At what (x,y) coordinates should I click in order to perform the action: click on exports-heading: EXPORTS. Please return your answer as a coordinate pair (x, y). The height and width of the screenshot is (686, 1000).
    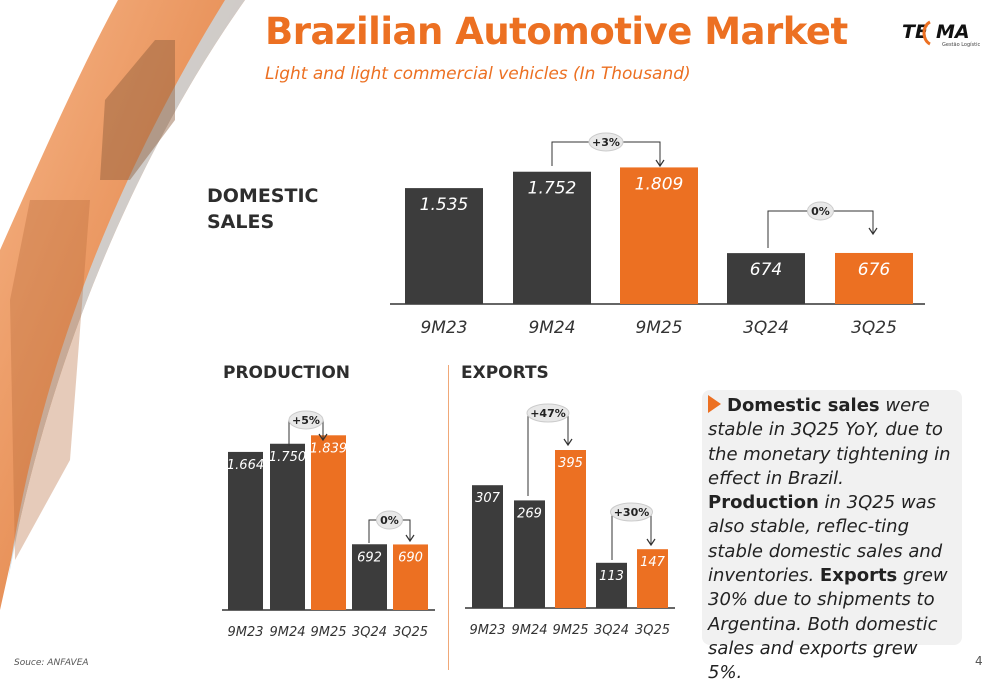
    Looking at the image, I should click on (505, 373).